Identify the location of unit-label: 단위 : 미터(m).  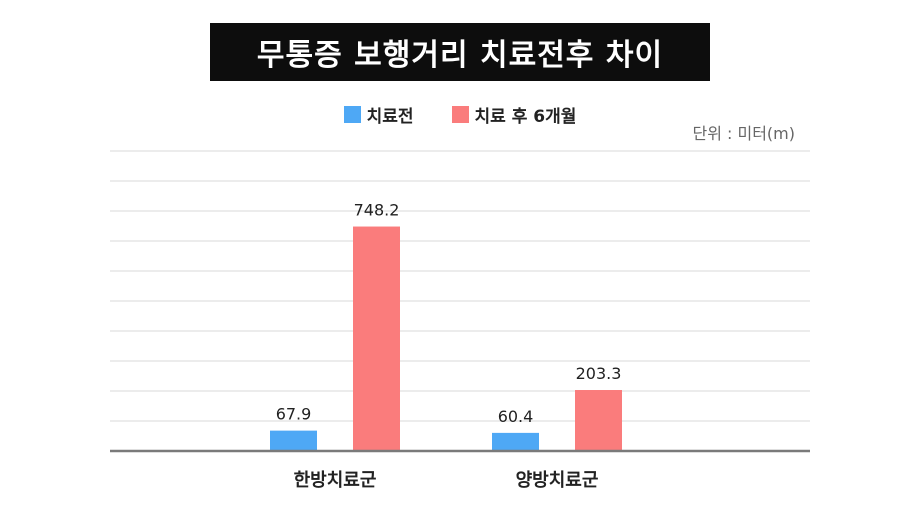
(743, 133).